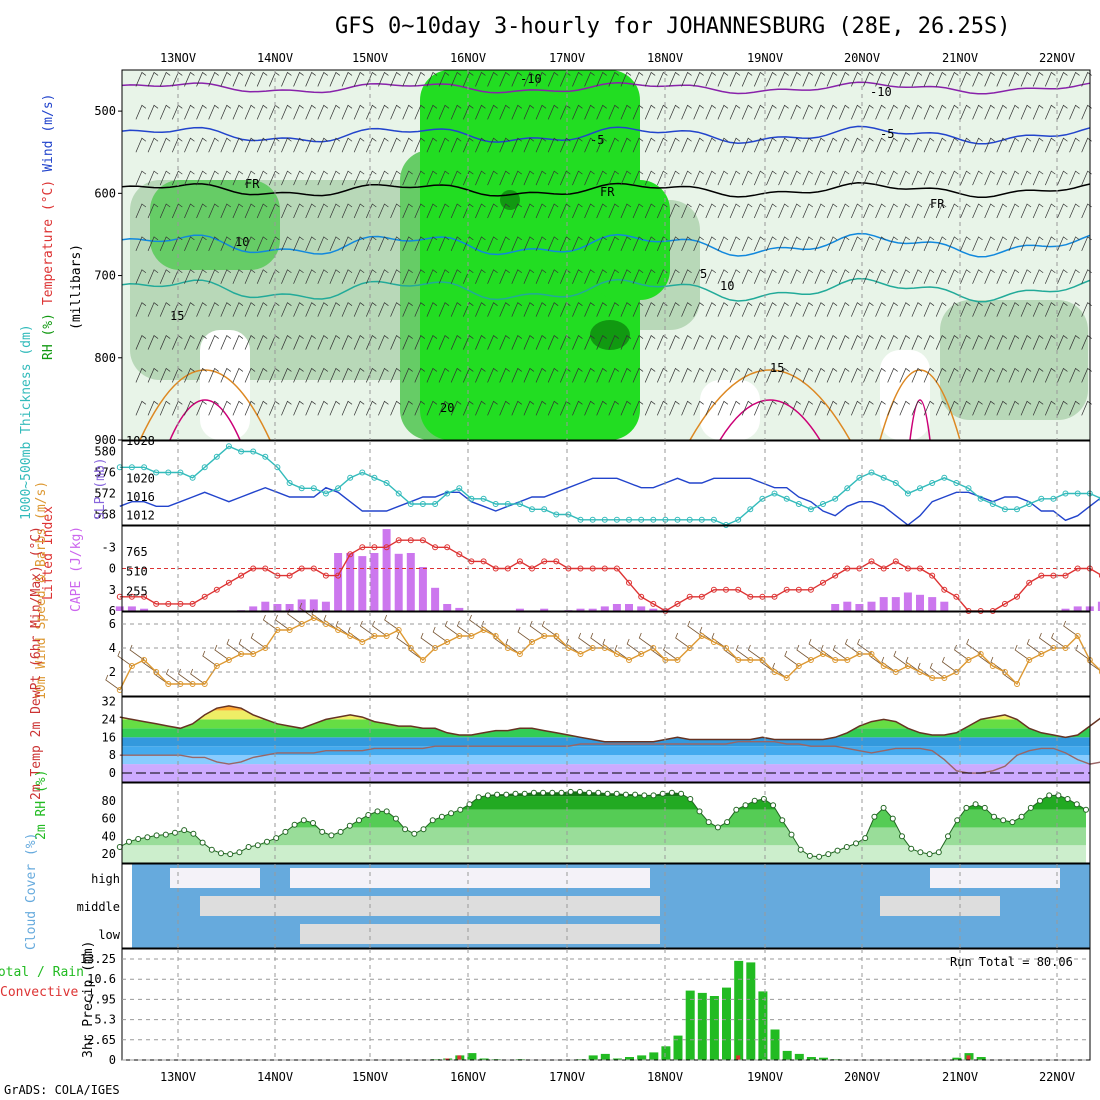  I want to click on x-tick-top-21NOV: 21NOV, so click(960, 58).